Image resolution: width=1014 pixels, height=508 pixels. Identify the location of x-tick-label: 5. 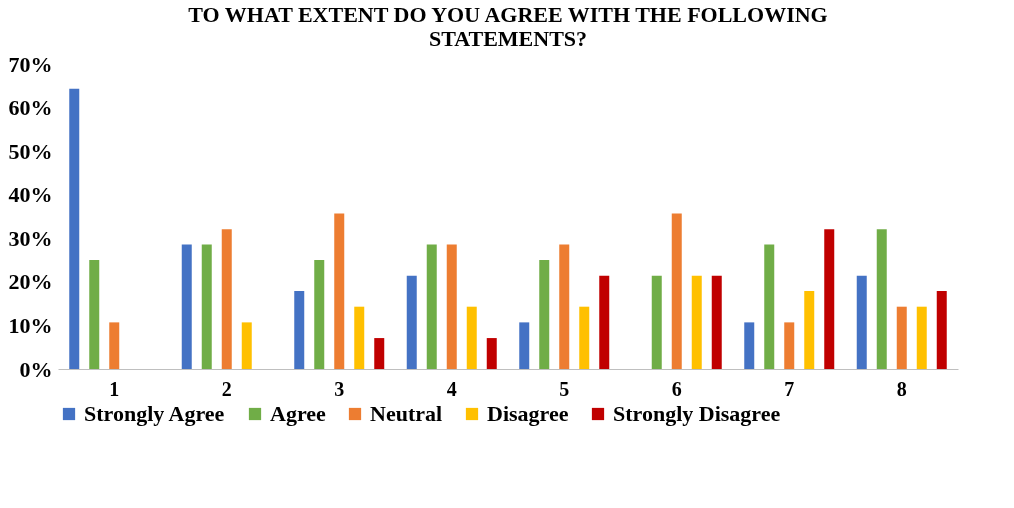
(564, 388).